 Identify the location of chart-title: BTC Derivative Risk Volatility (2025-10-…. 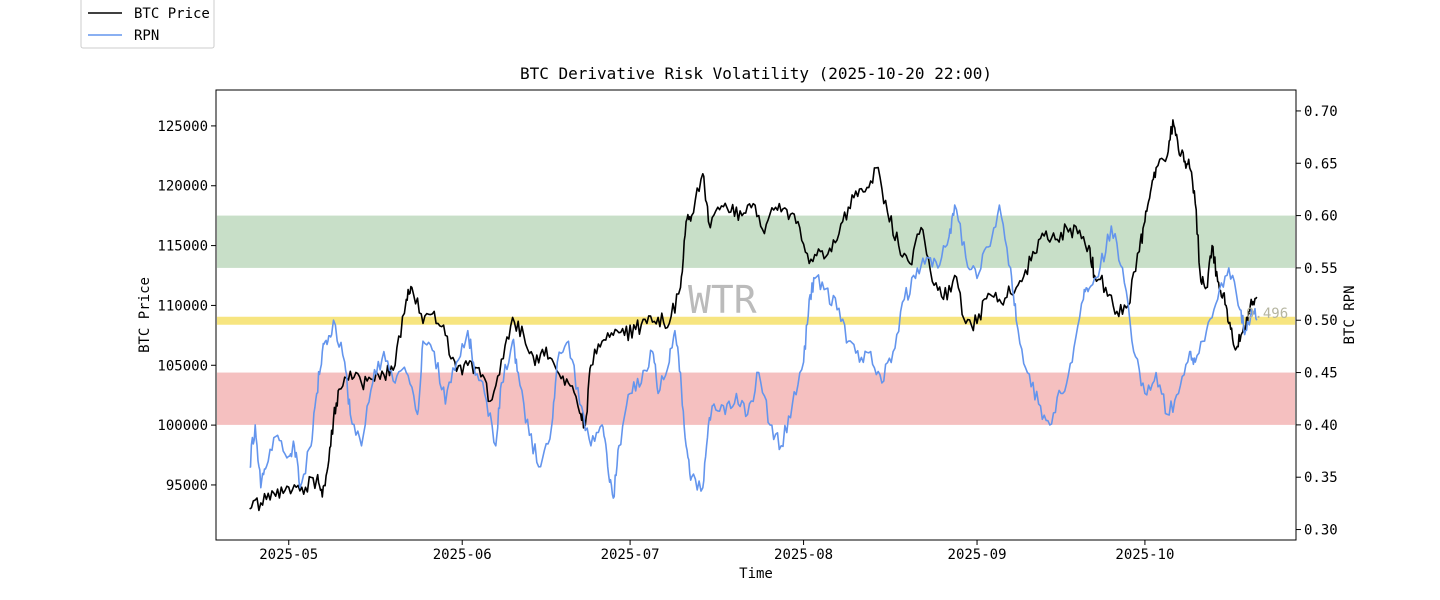
(756, 73).